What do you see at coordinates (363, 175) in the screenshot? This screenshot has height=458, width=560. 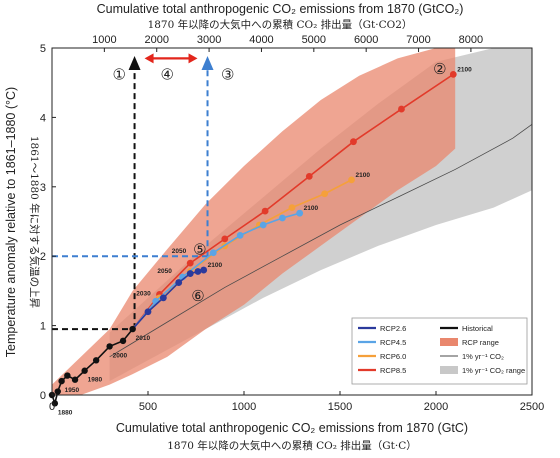 I see `label-rcp6-0-2100: 2100` at bounding box center [363, 175].